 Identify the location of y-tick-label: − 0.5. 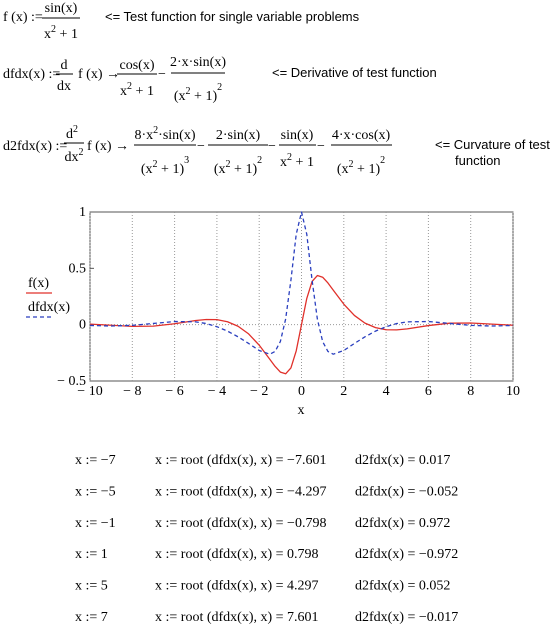
(71, 381).